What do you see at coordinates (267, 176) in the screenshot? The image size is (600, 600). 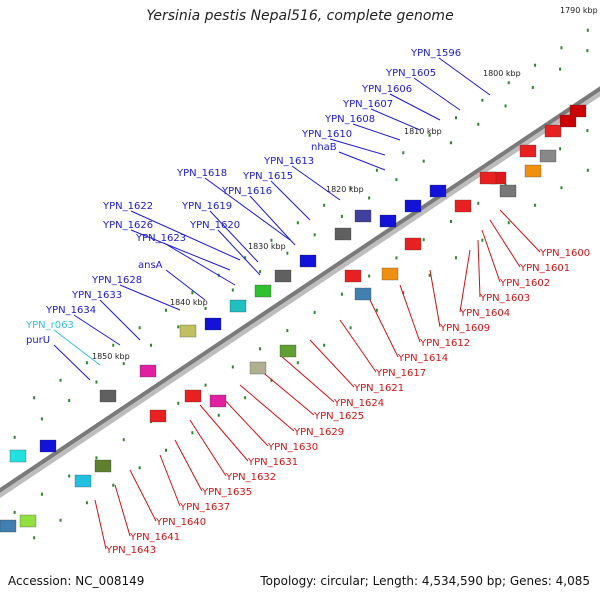 I see `forward-gene-label: YPN_1615` at bounding box center [267, 176].